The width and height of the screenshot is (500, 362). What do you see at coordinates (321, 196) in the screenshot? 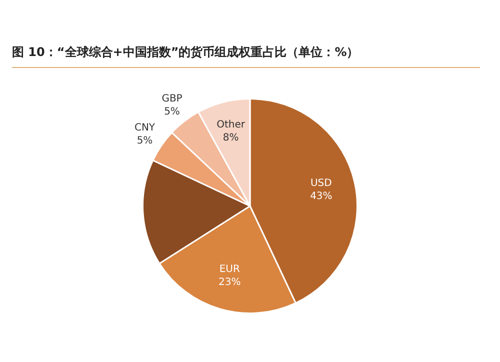
I see `data-label: 43%` at bounding box center [321, 196].